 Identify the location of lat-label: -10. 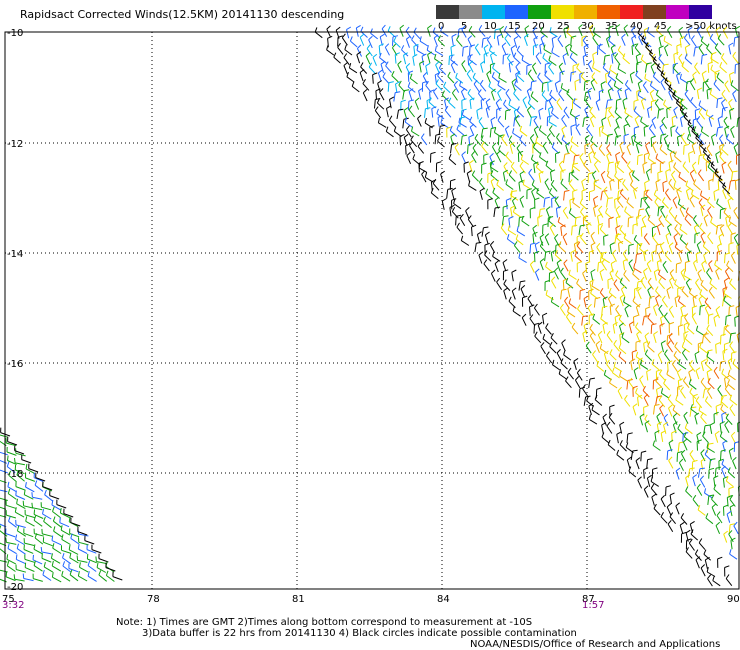
(15, 33).